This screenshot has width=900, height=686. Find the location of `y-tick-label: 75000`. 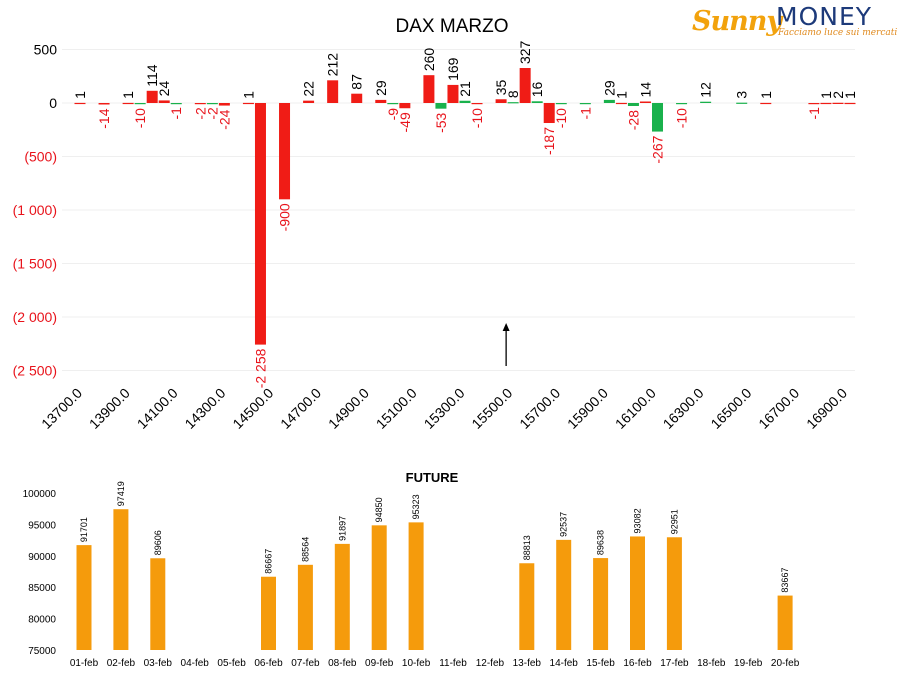

y-tick-label: 75000 is located at coordinates (42, 651).